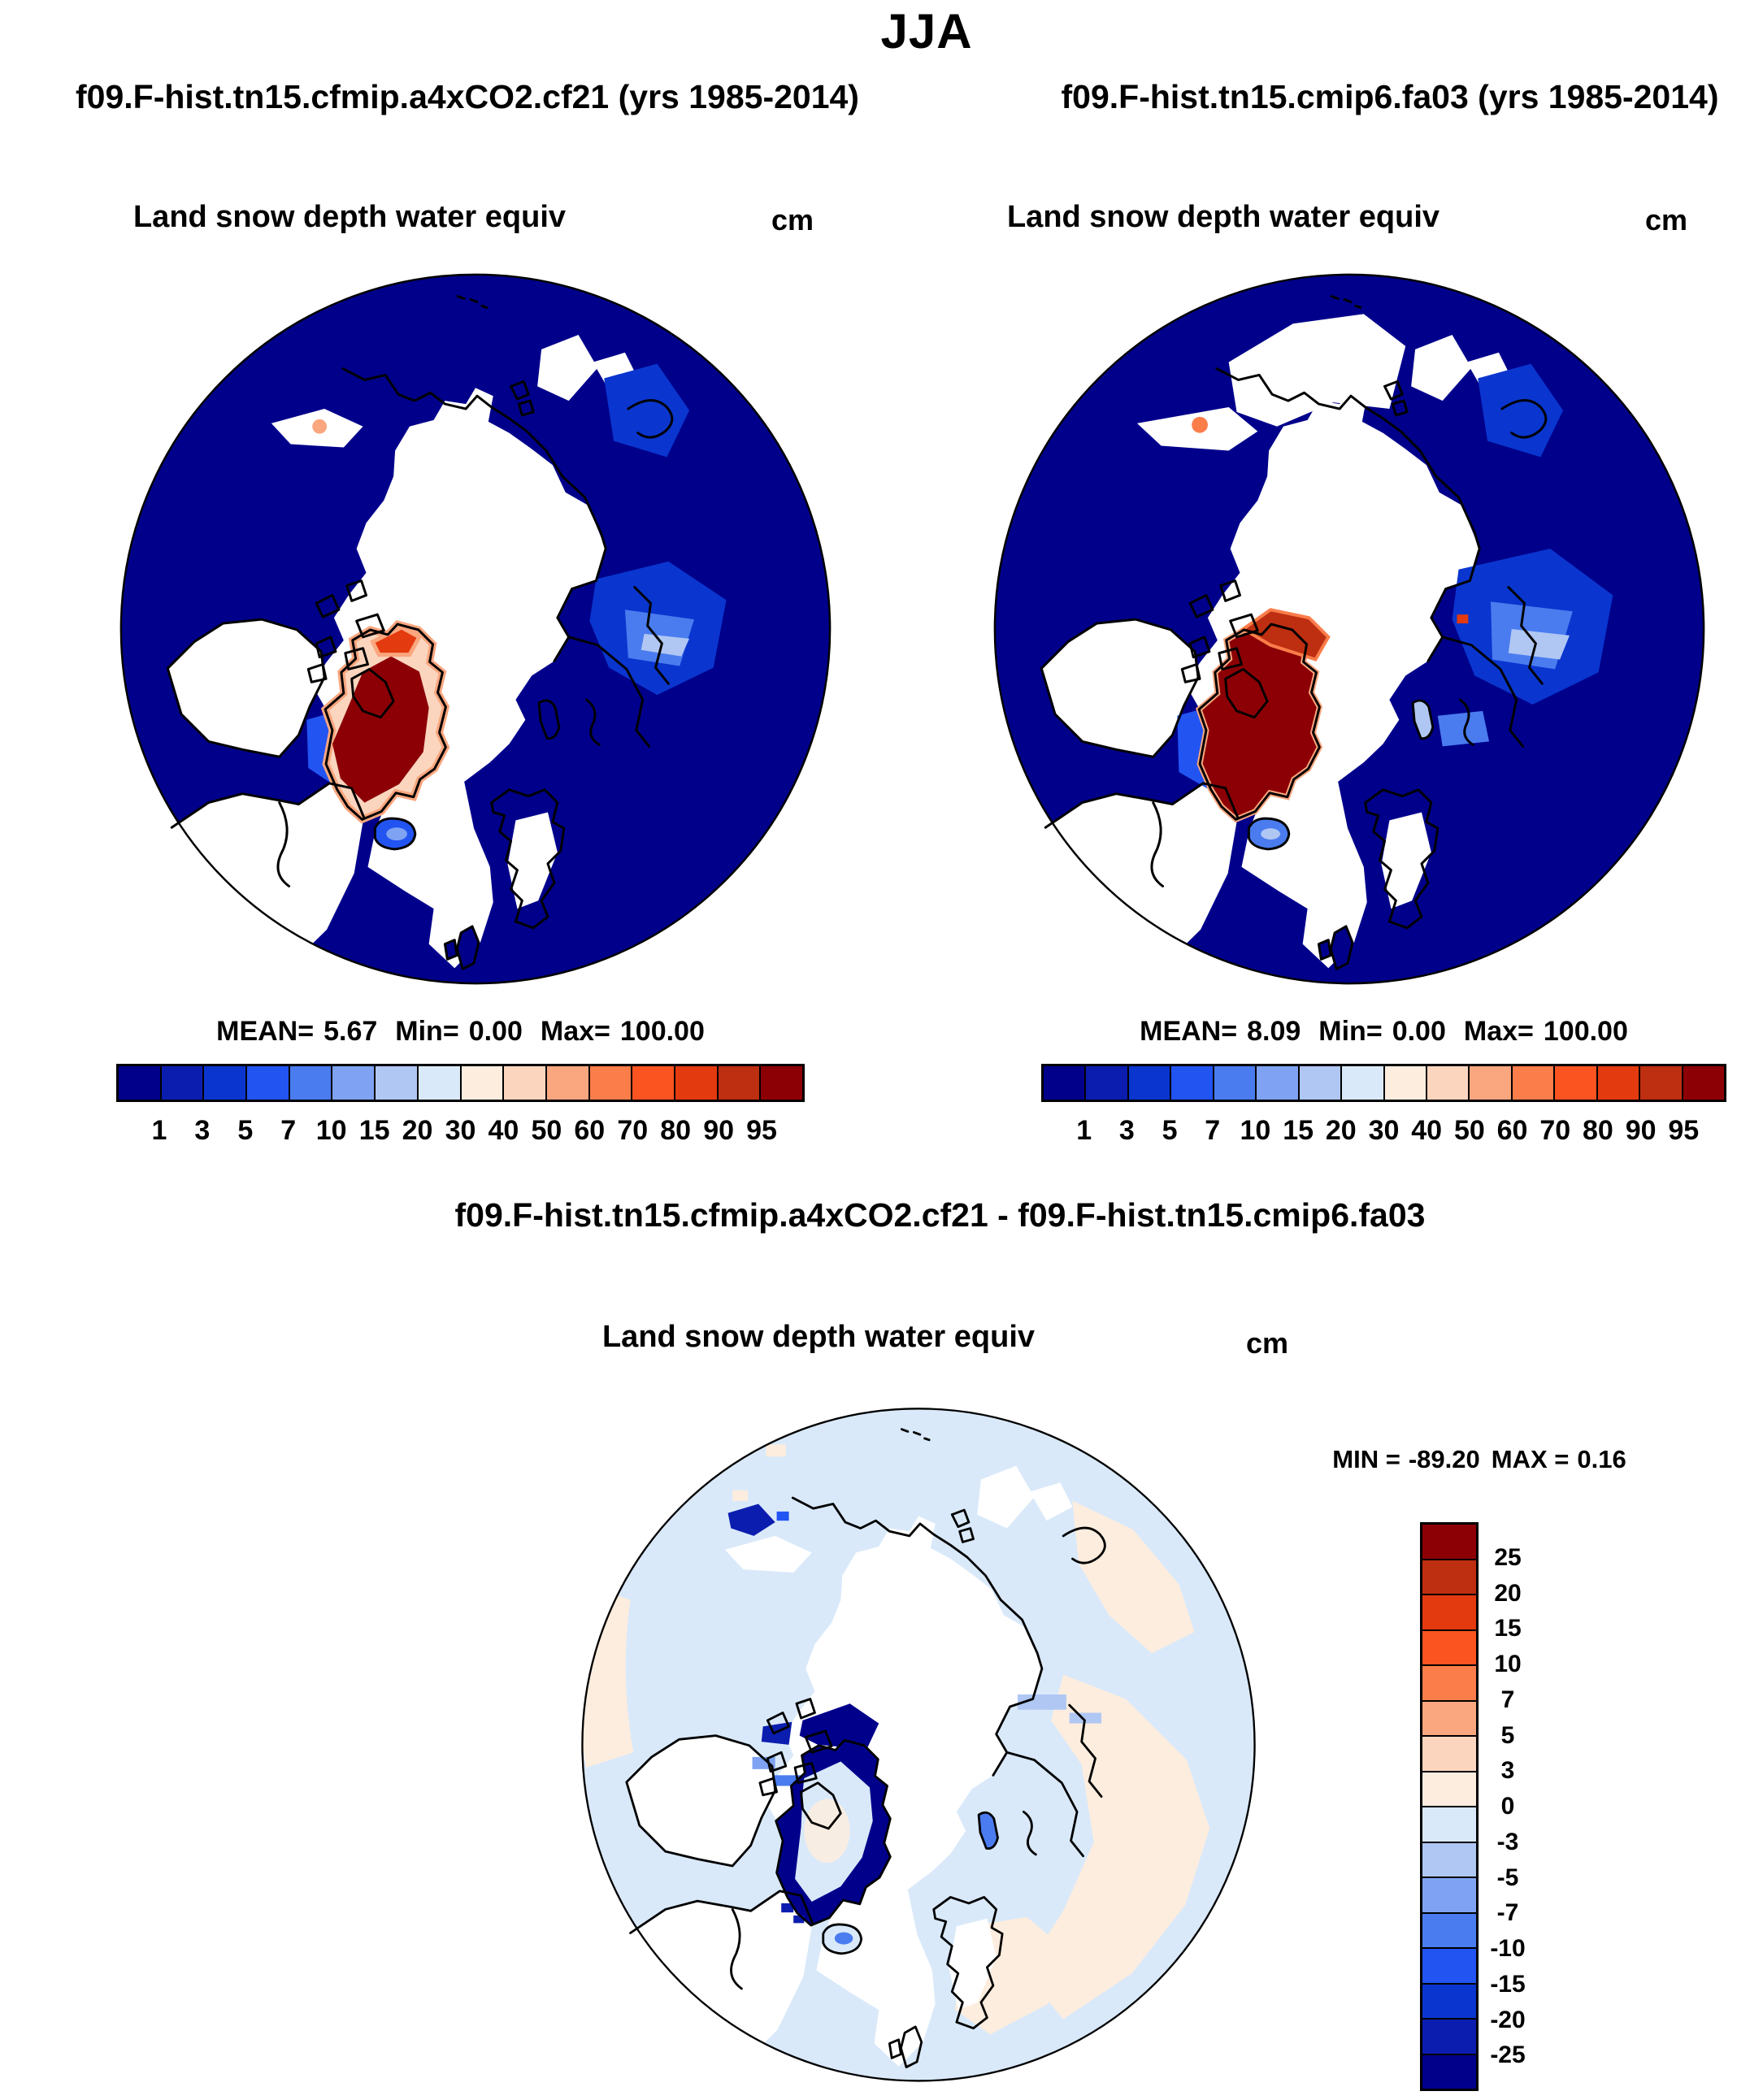 The width and height of the screenshot is (1763, 2100). I want to click on units-label-left: cm, so click(792, 219).